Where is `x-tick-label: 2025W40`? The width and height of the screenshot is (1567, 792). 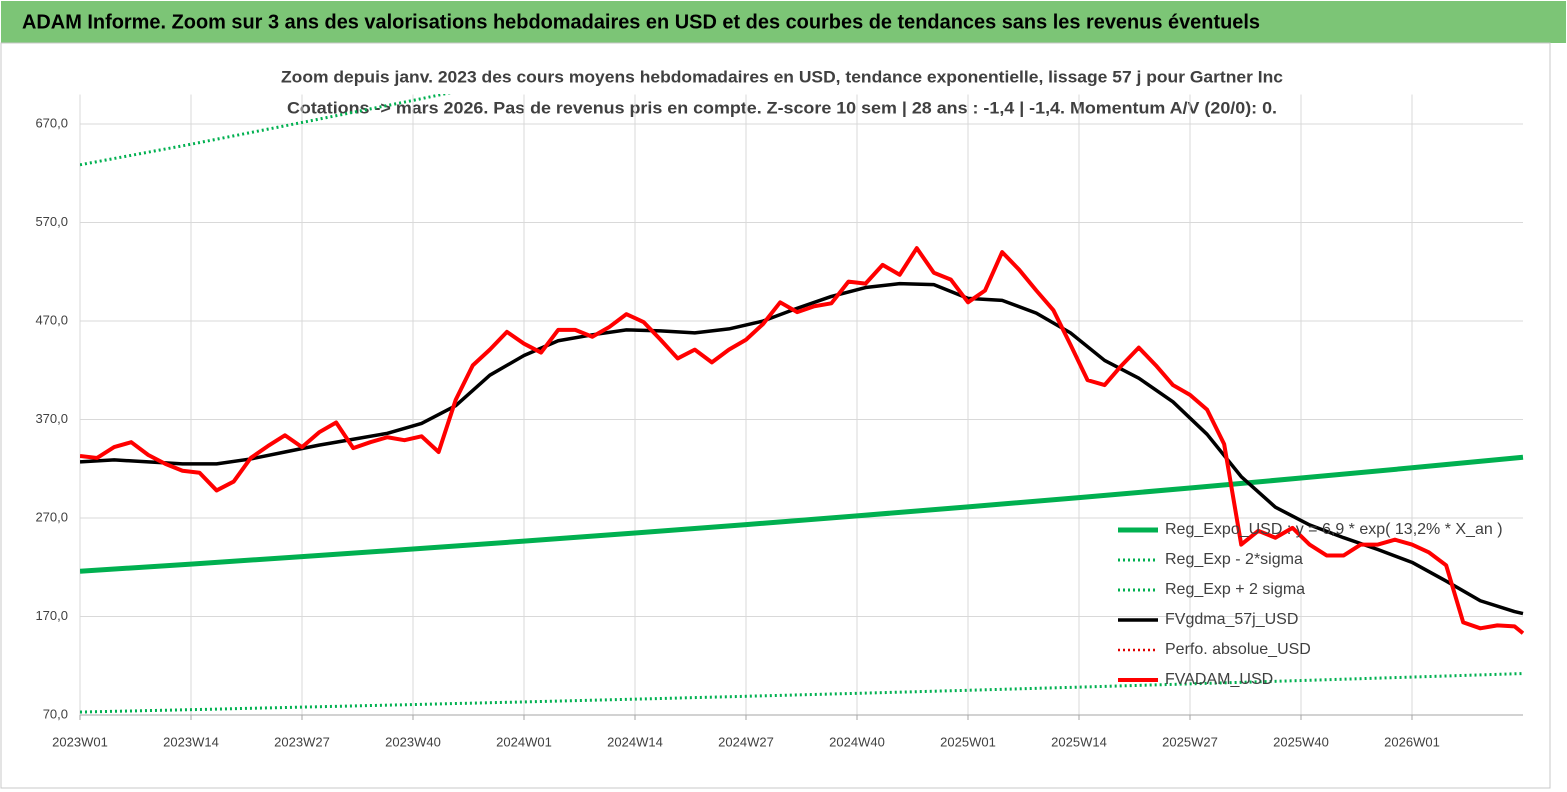 x-tick-label: 2025W40 is located at coordinates (1301, 741).